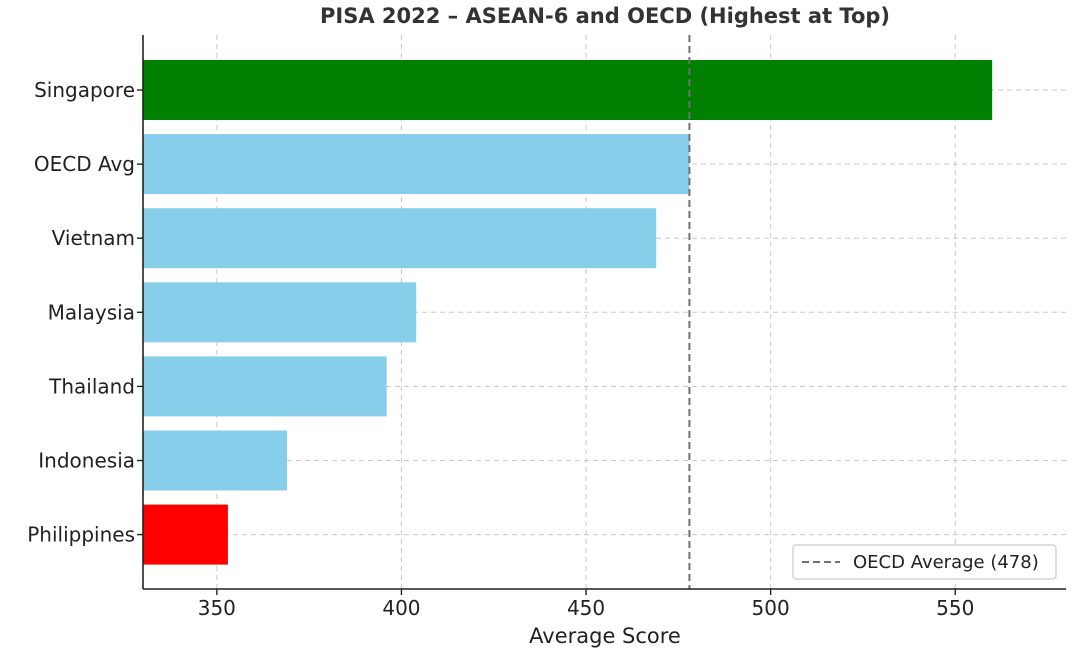 The width and height of the screenshot is (1080, 654). What do you see at coordinates (400, 238) in the screenshot?
I see `bar-vietnam` at bounding box center [400, 238].